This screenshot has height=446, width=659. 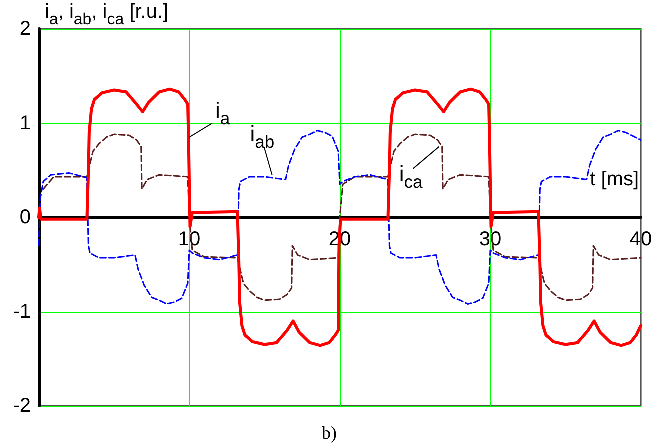 I want to click on y-tick-label: 0, so click(x=25, y=217).